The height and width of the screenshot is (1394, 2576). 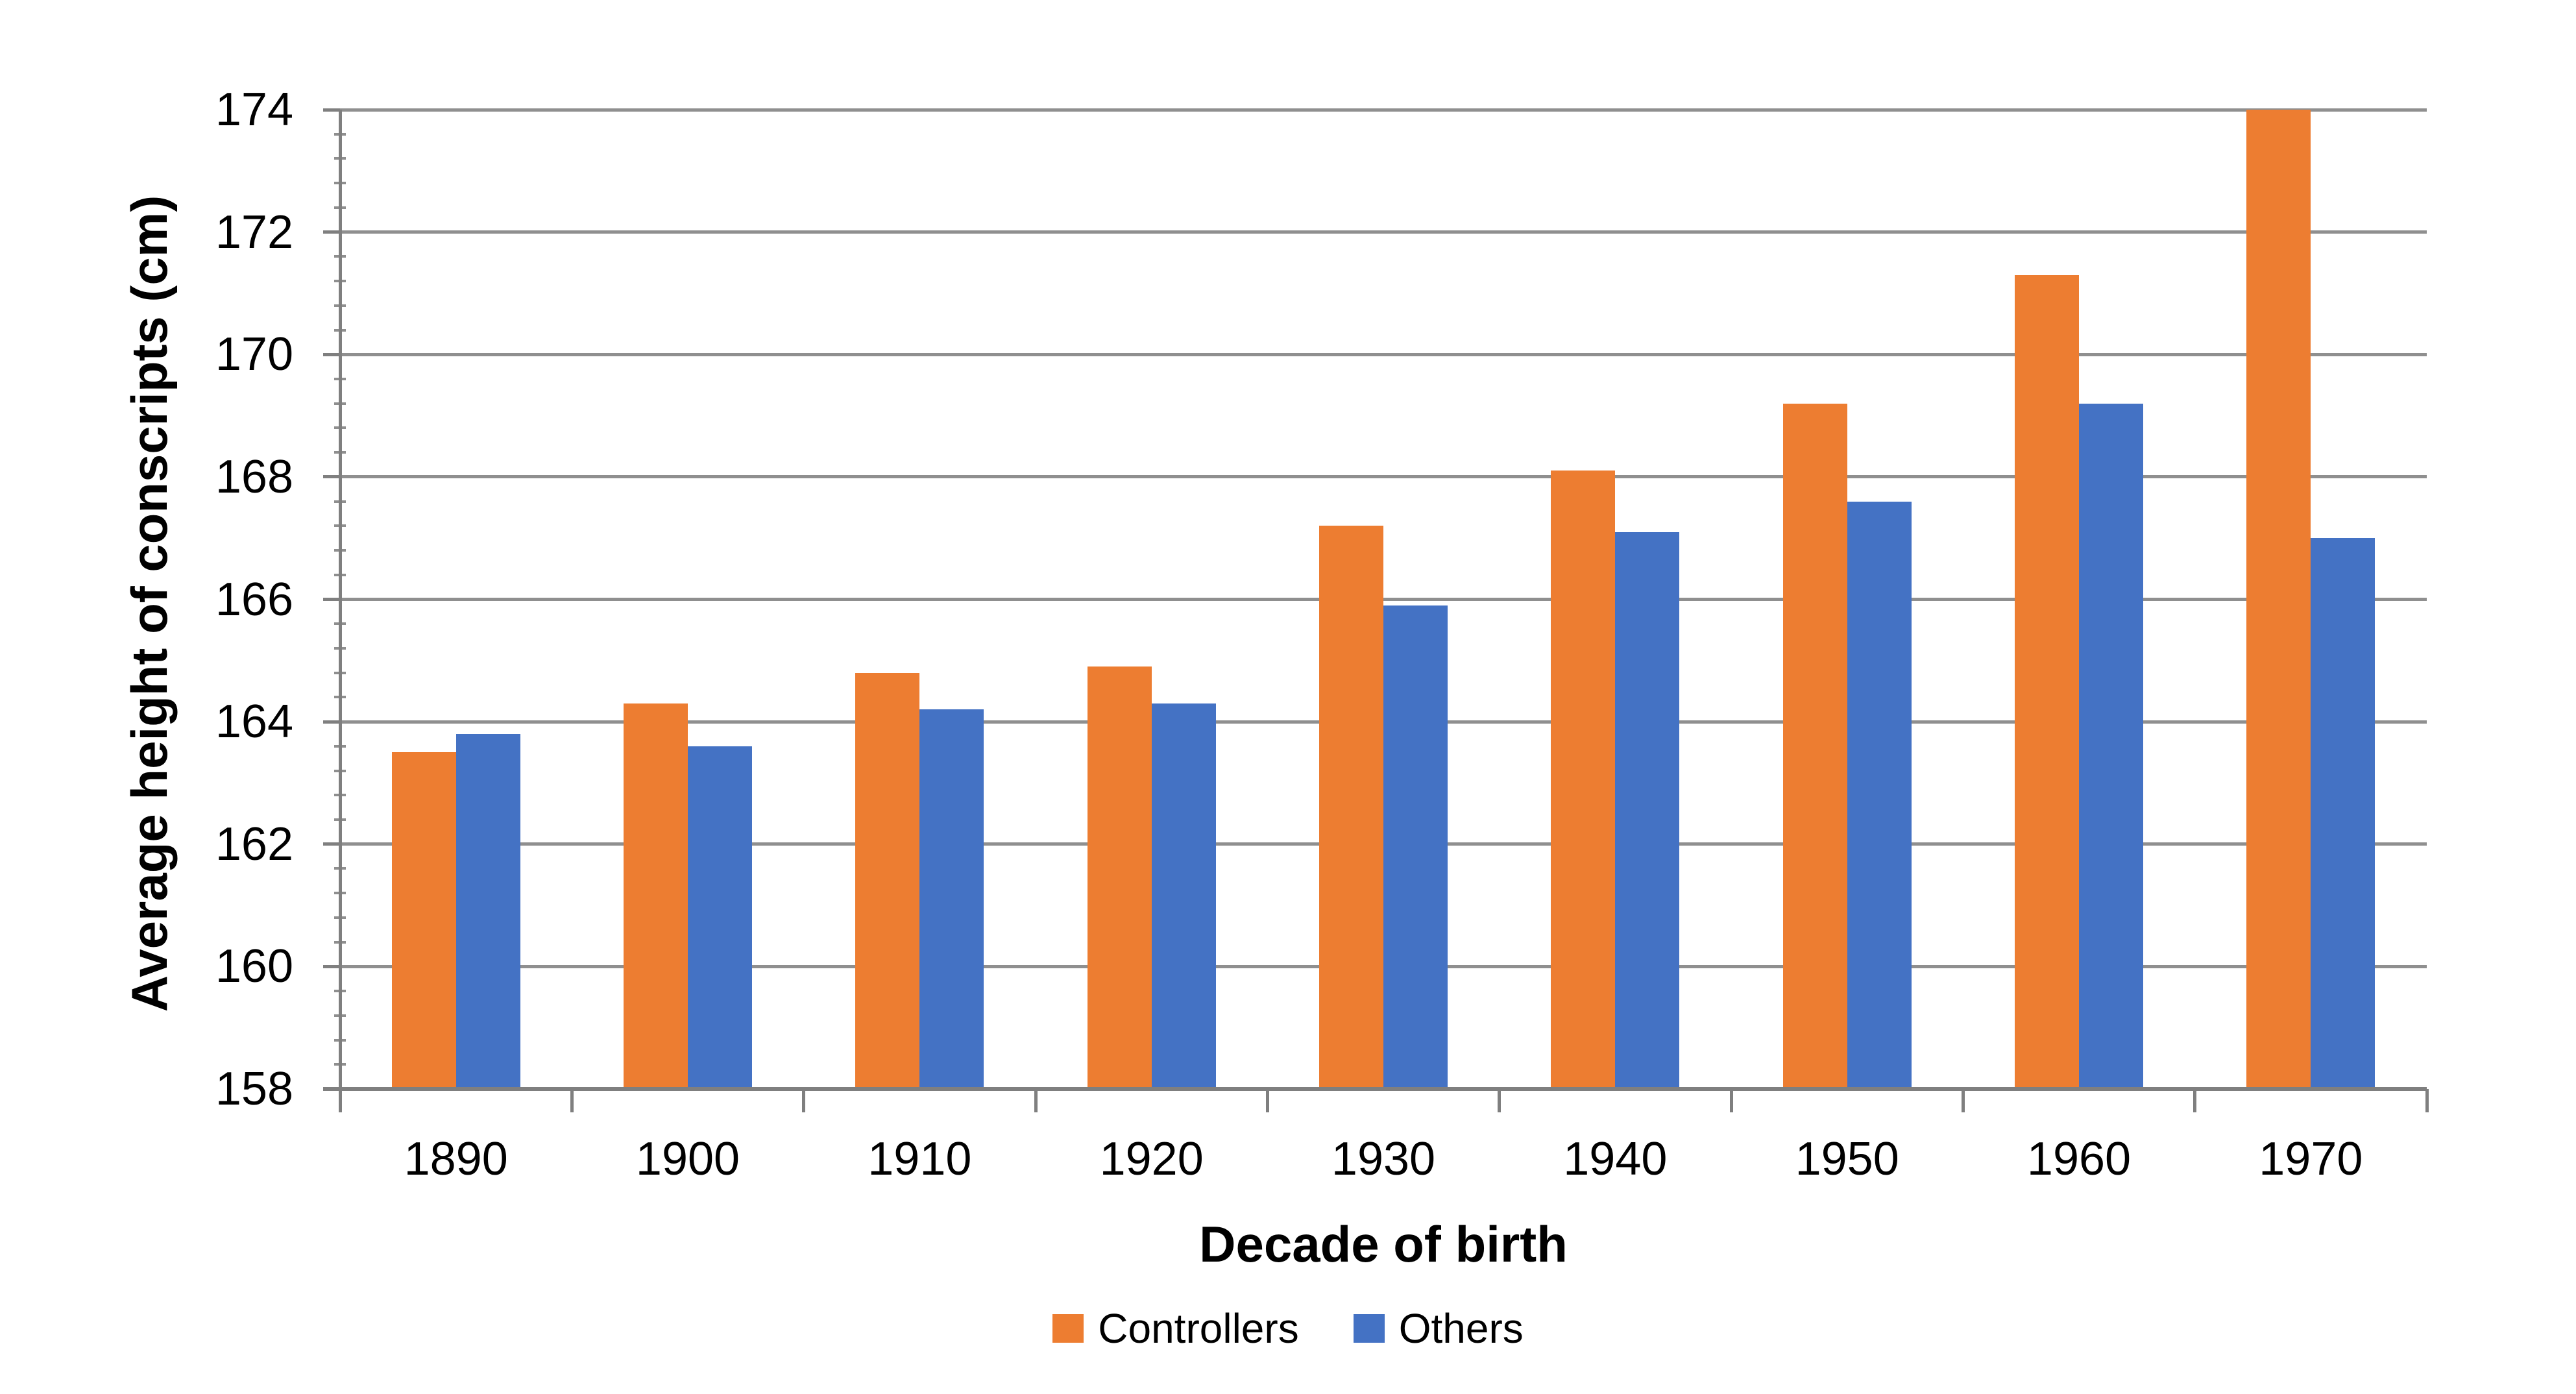 What do you see at coordinates (340, 610) in the screenshot?
I see `y-axis-line` at bounding box center [340, 610].